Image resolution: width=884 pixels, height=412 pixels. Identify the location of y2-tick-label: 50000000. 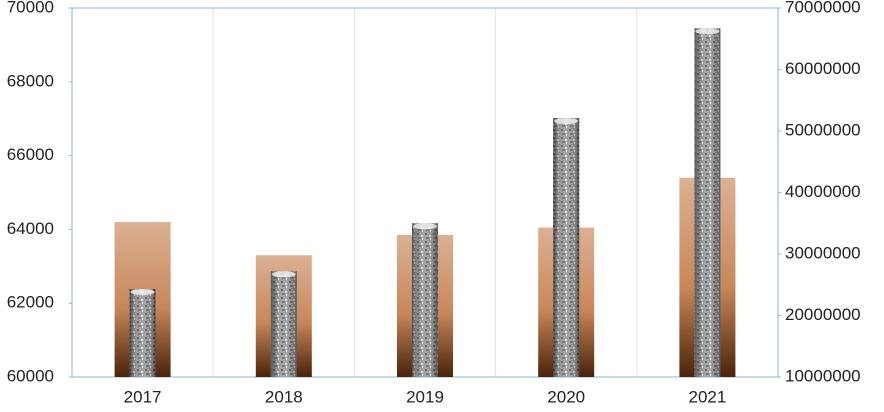
(823, 129).